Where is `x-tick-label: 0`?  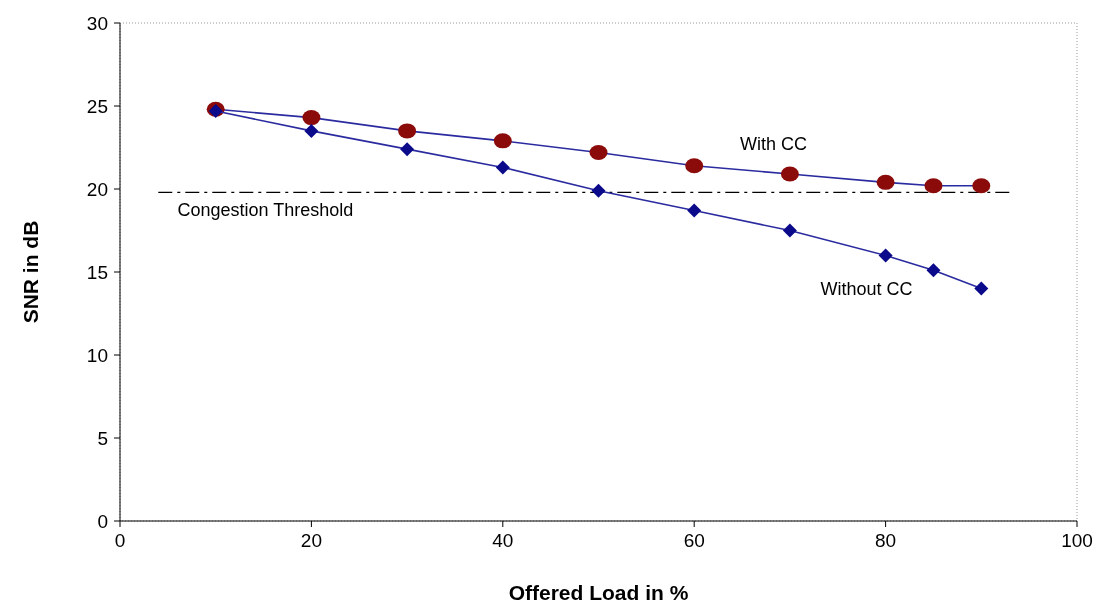 x-tick-label: 0 is located at coordinates (120, 540).